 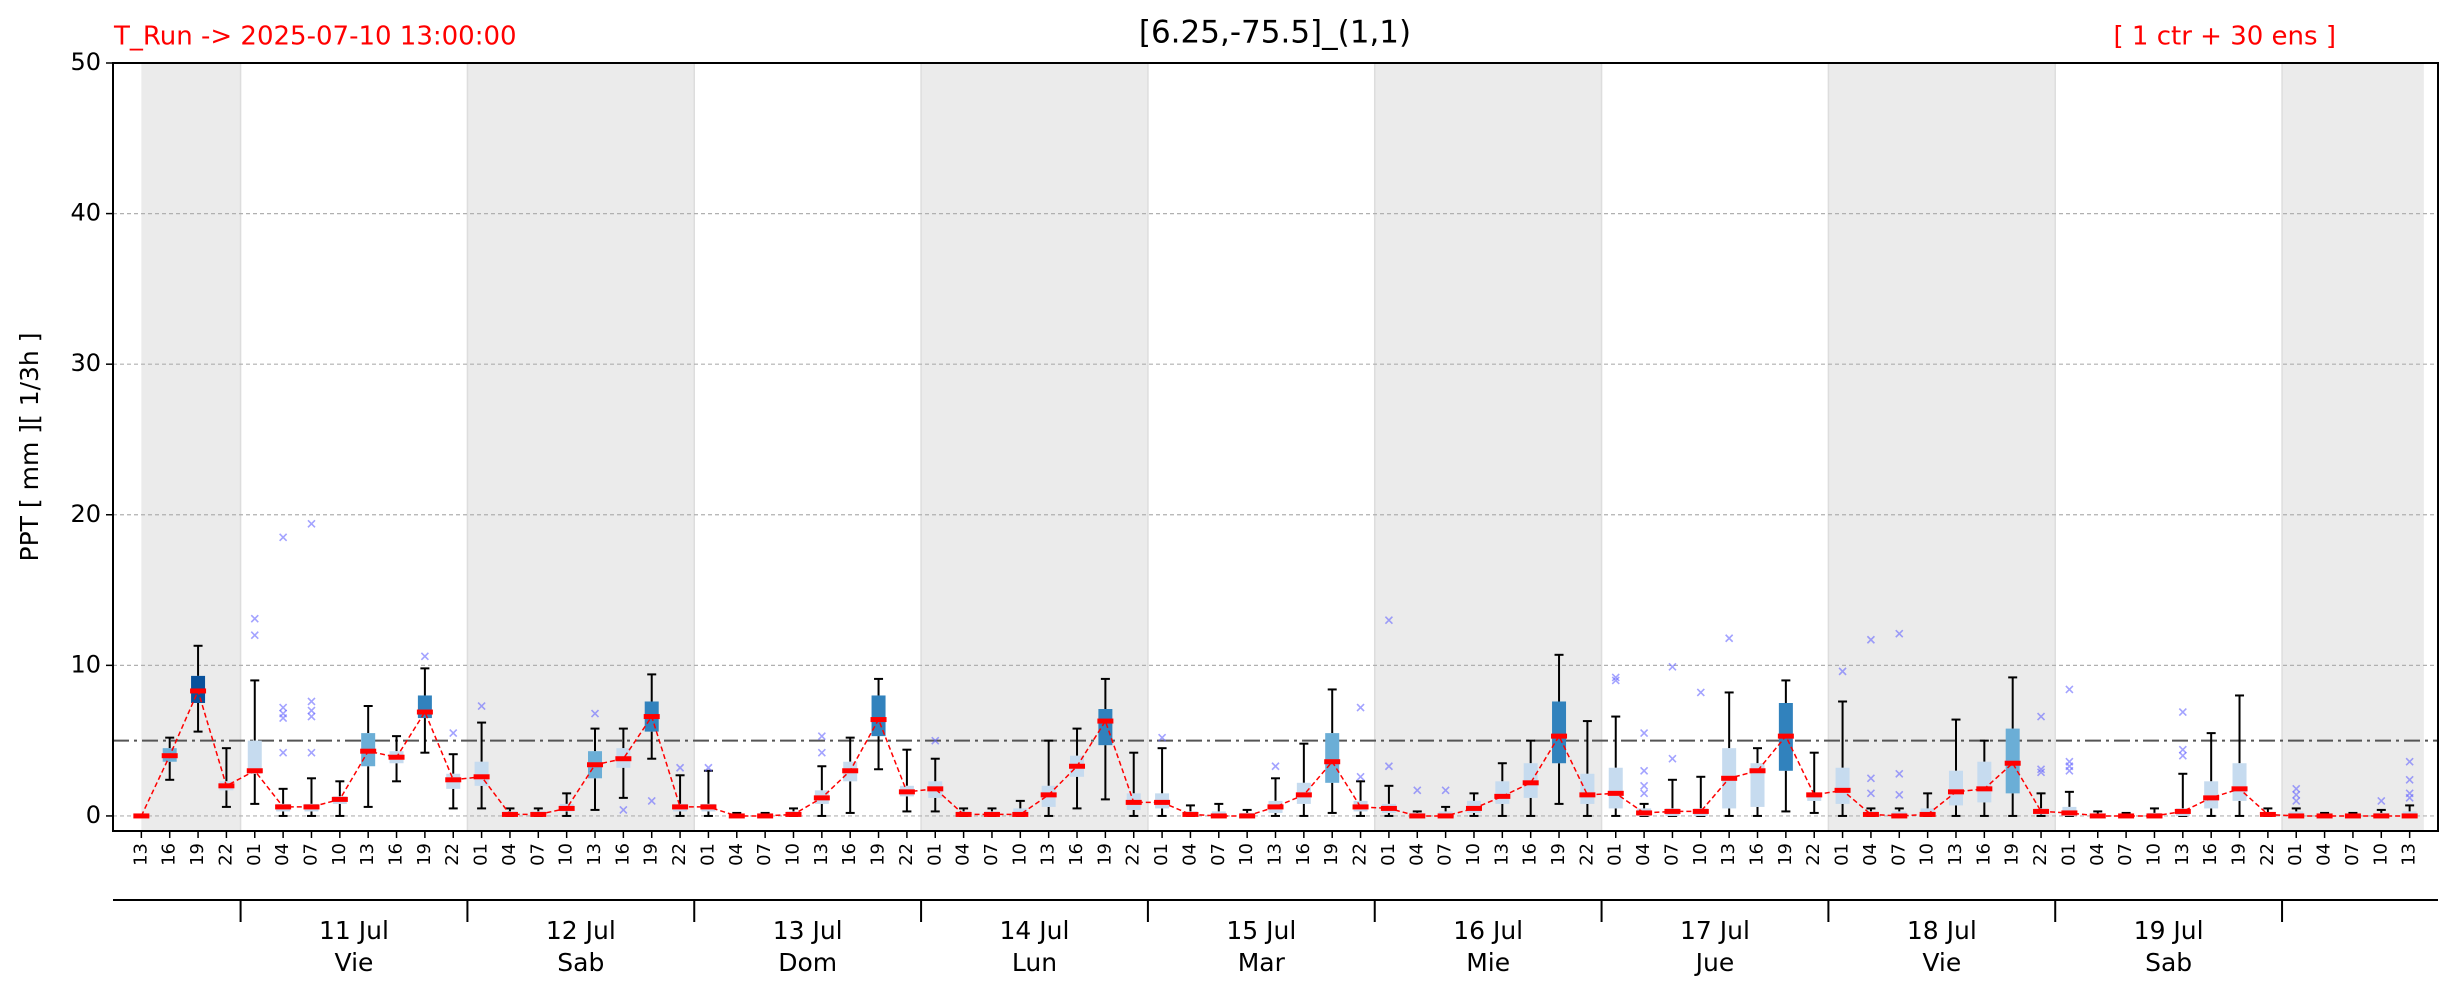 What do you see at coordinates (29, 447) in the screenshot?
I see `y-axis-label: PPT [ mm ][ 1/3h ]` at bounding box center [29, 447].